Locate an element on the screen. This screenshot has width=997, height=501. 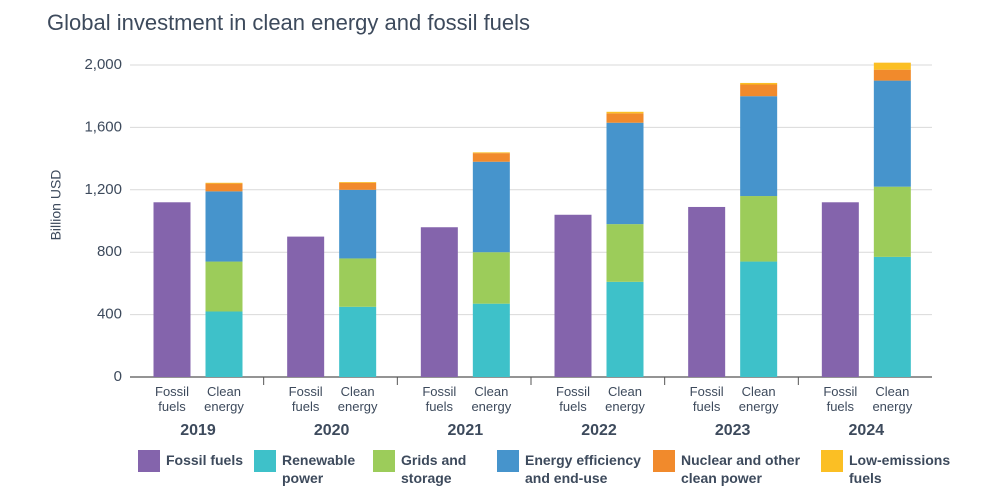
legend-label: Fossil fuels is located at coordinates (205, 460).